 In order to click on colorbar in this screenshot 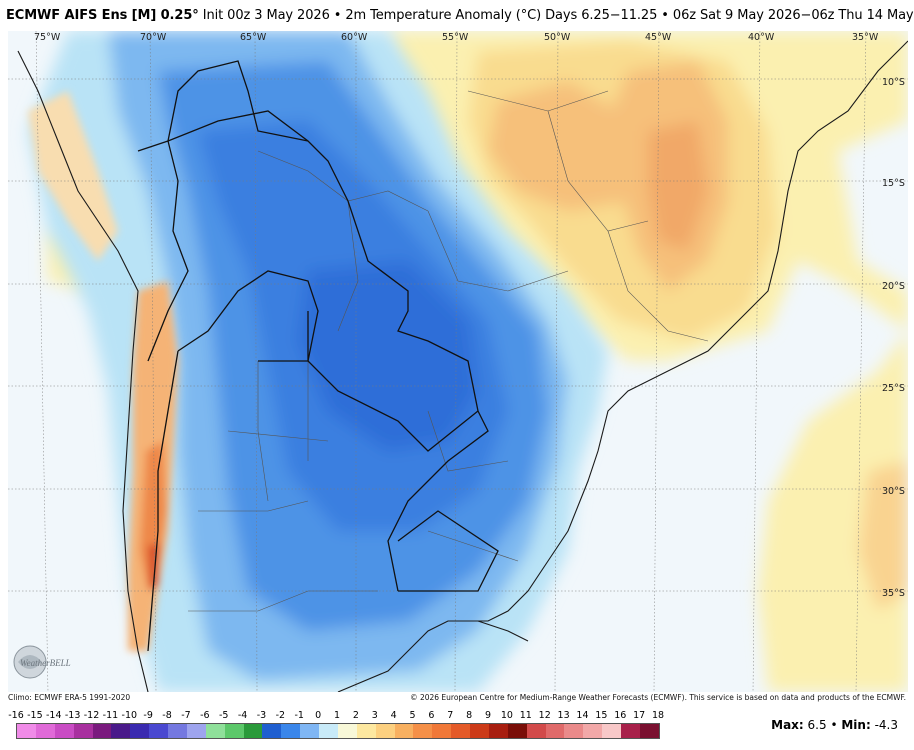, I will do `click(338, 731)`.